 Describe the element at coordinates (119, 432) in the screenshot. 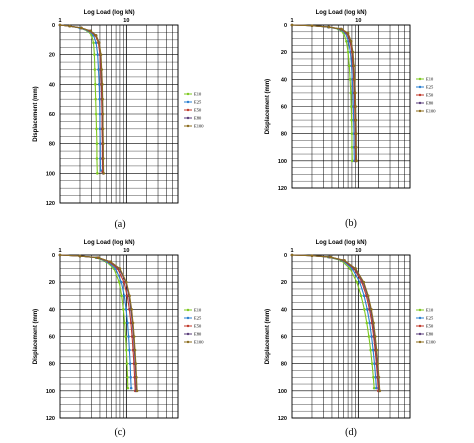

I see `panel-caption: (c)` at that location.